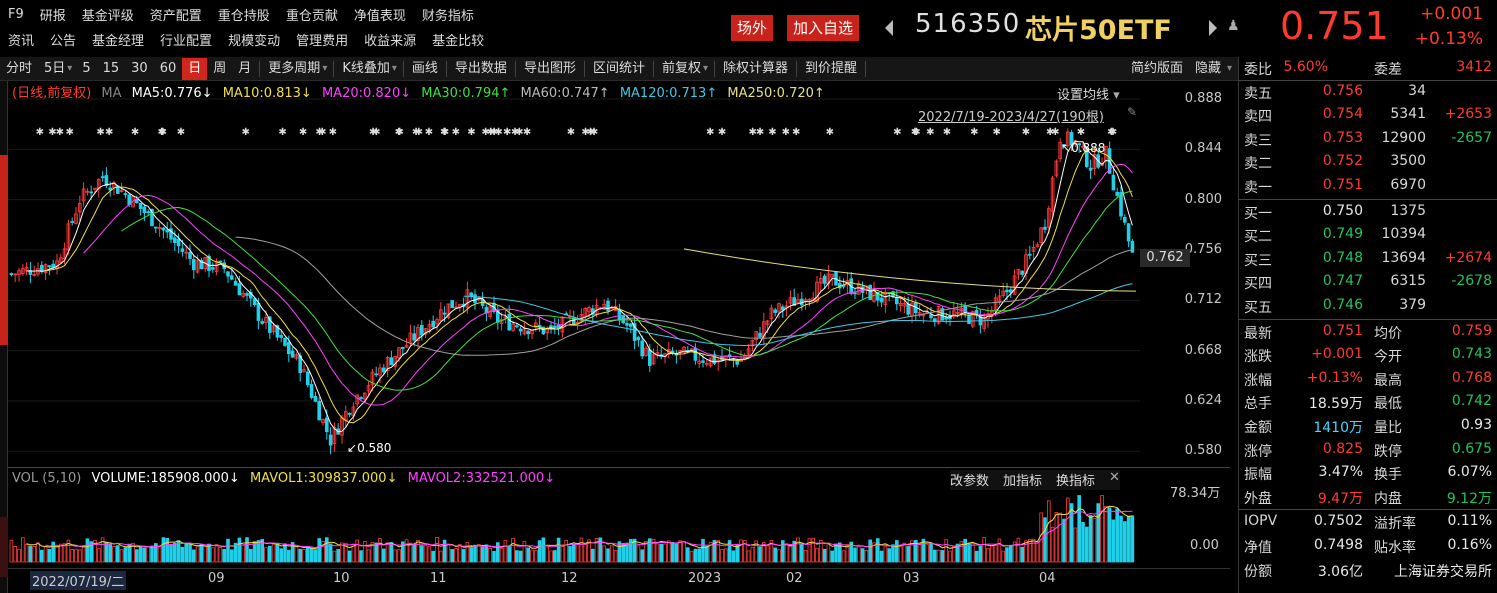 This screenshot has height=593, width=1497. I want to click on nav-item-5: 重仓贡献, so click(311, 16).